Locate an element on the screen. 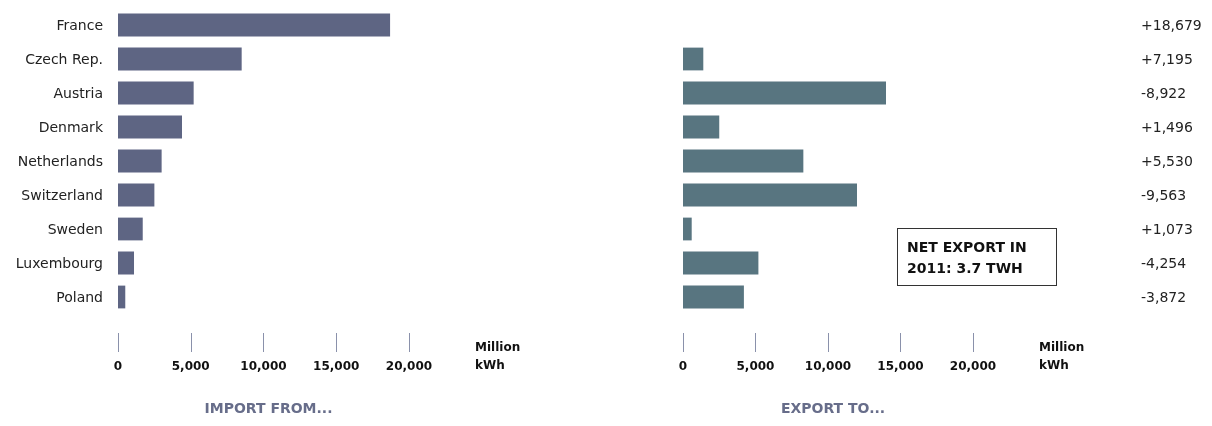 Image resolution: width=1212 pixels, height=426 pixels. annotation: NET EXPORT IN 2011: 3.7 TWH is located at coordinates (969, 257).